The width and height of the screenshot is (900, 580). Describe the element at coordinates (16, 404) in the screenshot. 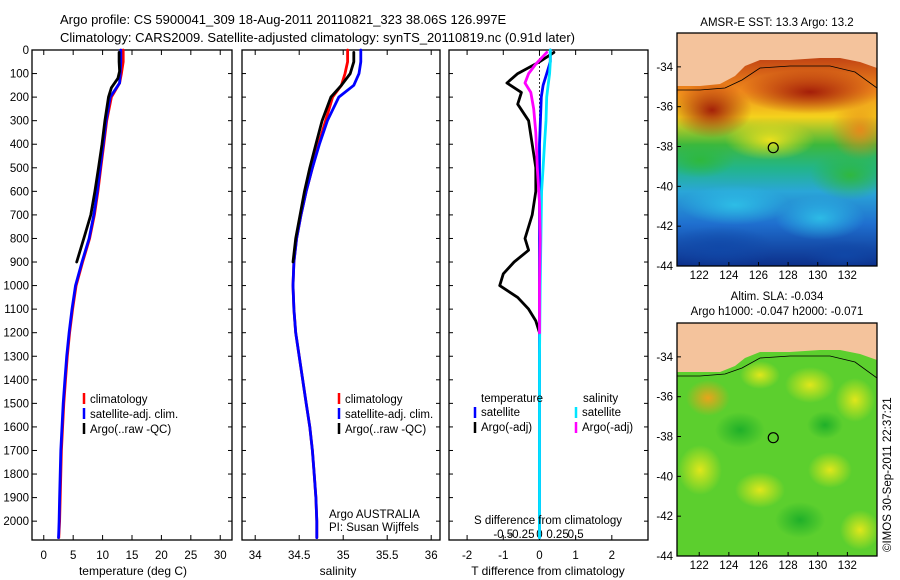

I see `depth-tick-label: 1500` at that location.